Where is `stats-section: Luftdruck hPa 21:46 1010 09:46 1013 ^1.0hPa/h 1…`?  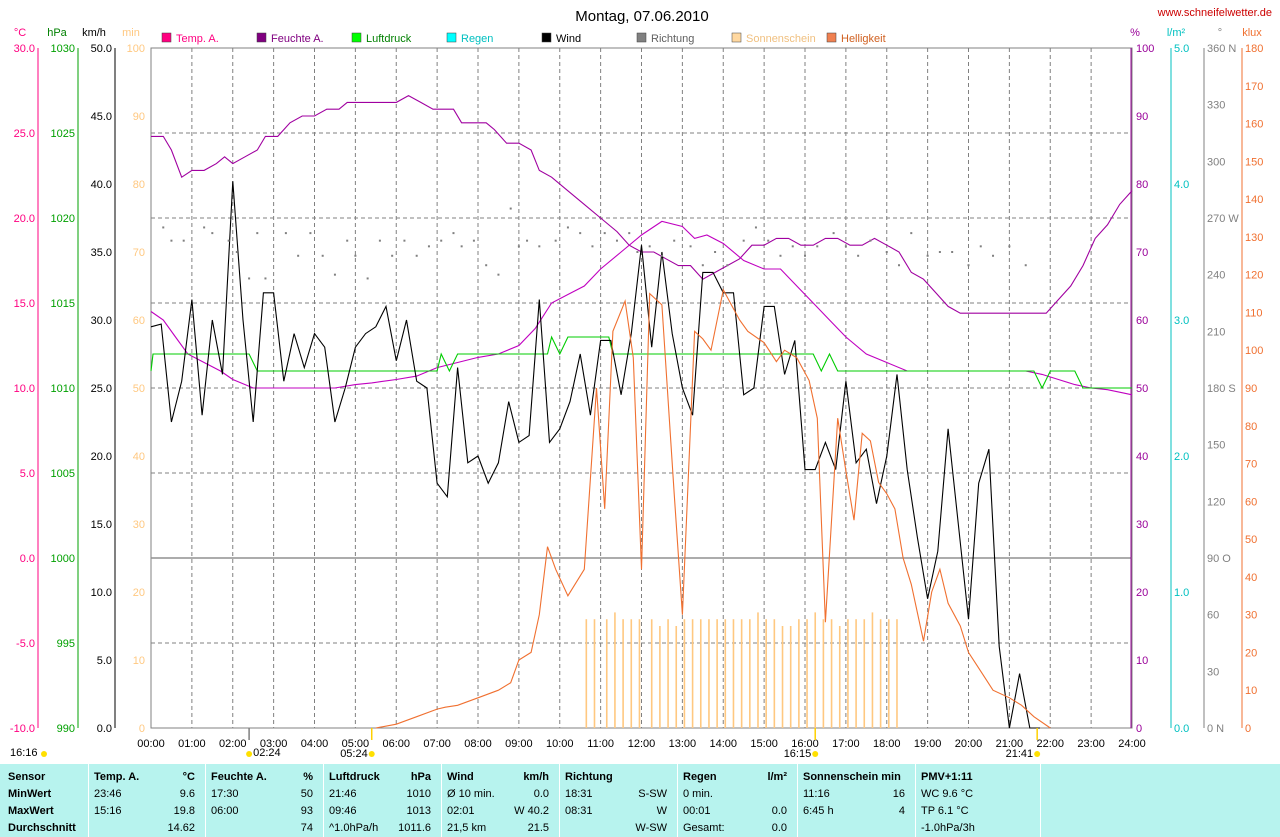 stats-section: Luftdruck hPa 21:46 1010 09:46 1013 ^1.0hPa/h 1… is located at coordinates (382, 800).